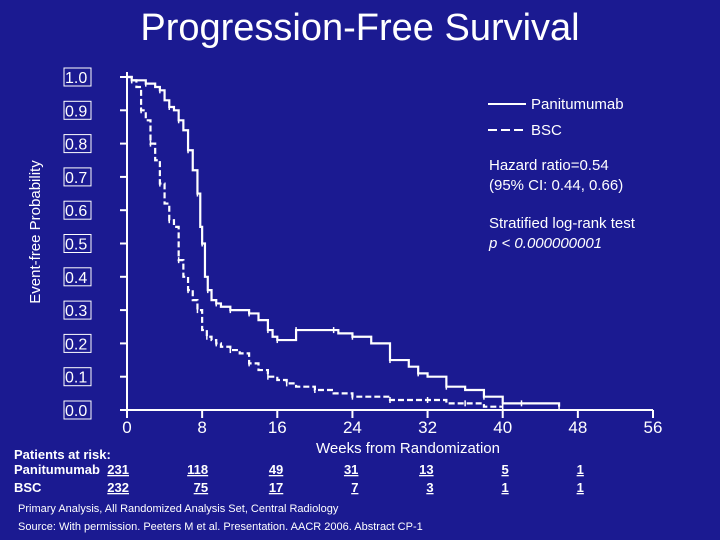 The image size is (720, 540). I want to click on risk-value: 3, so click(429, 487).